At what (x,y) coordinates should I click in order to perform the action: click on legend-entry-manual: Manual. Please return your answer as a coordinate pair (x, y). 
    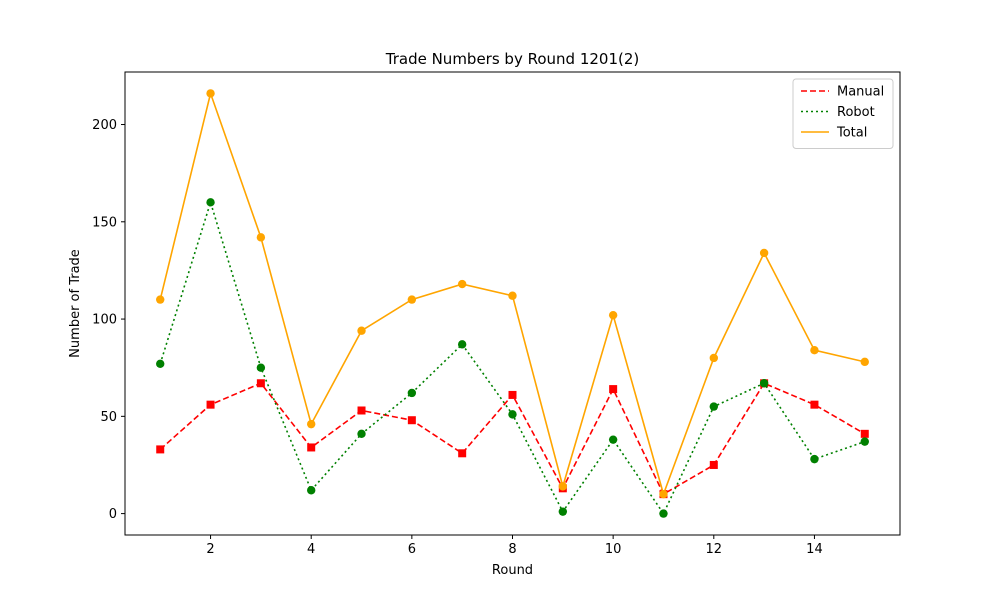
    Looking at the image, I should click on (842, 92).